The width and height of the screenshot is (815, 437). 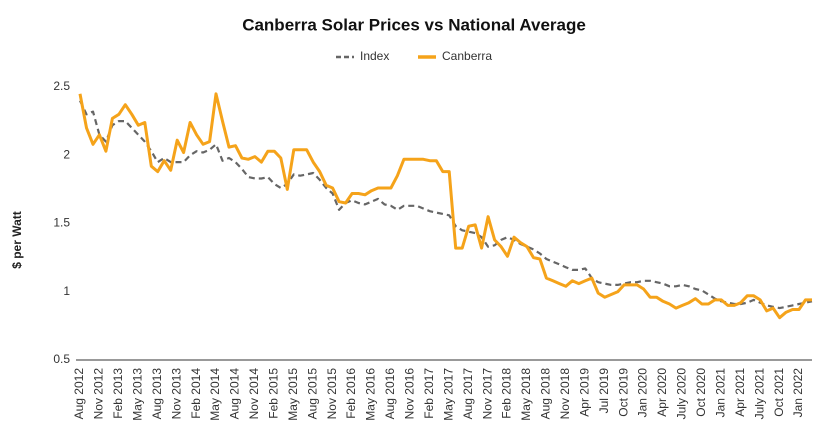 I want to click on x-tick-label: Jan 2020, so click(x=643, y=393).